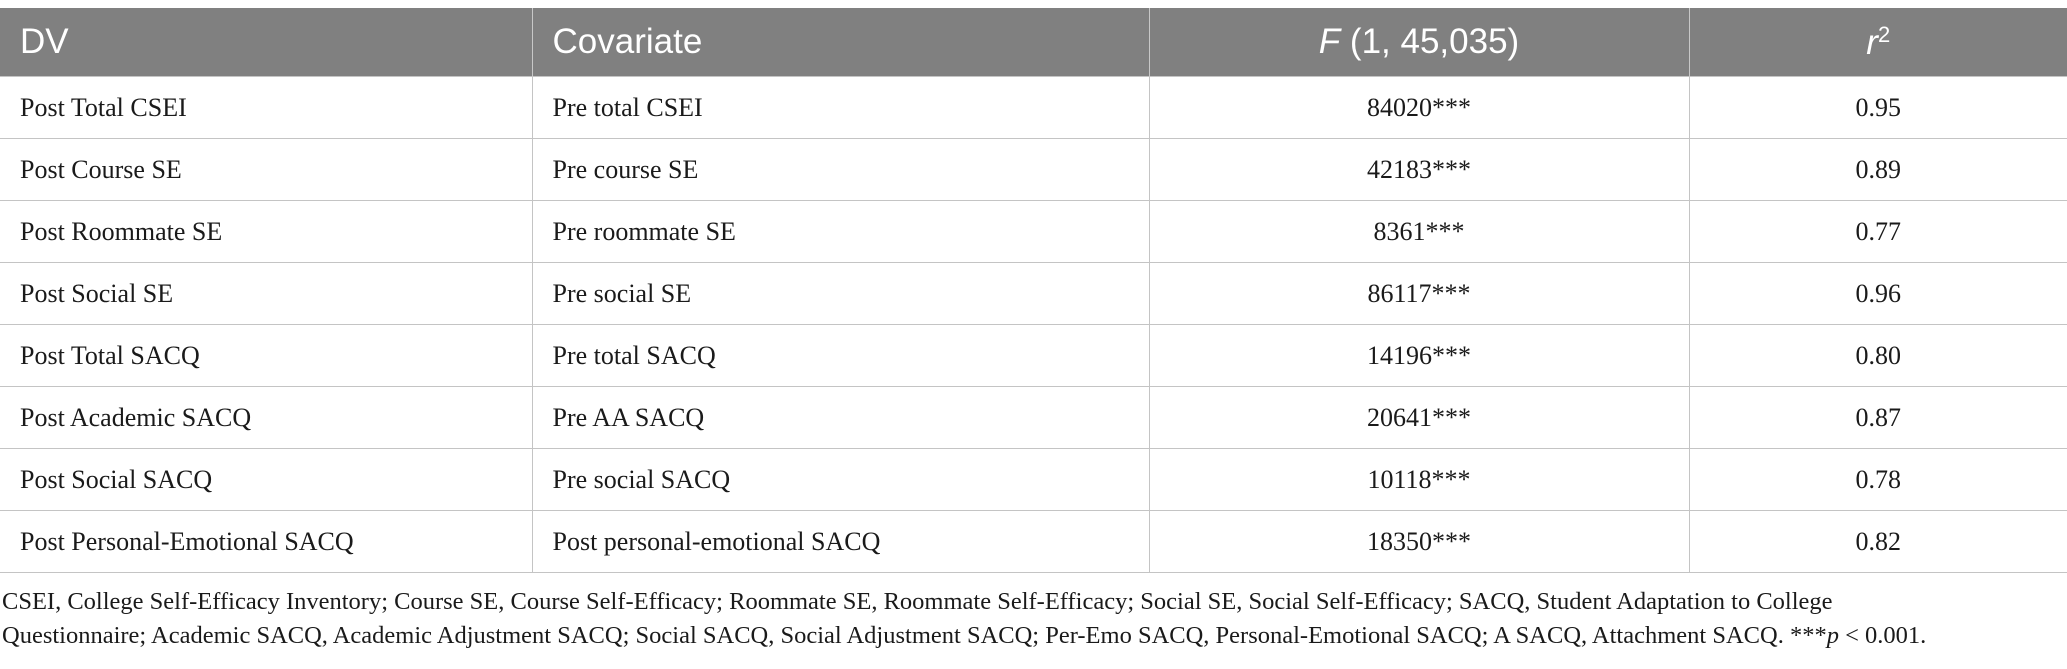  What do you see at coordinates (266, 169) in the screenshot?
I see `cell-dv: Post Course SE` at bounding box center [266, 169].